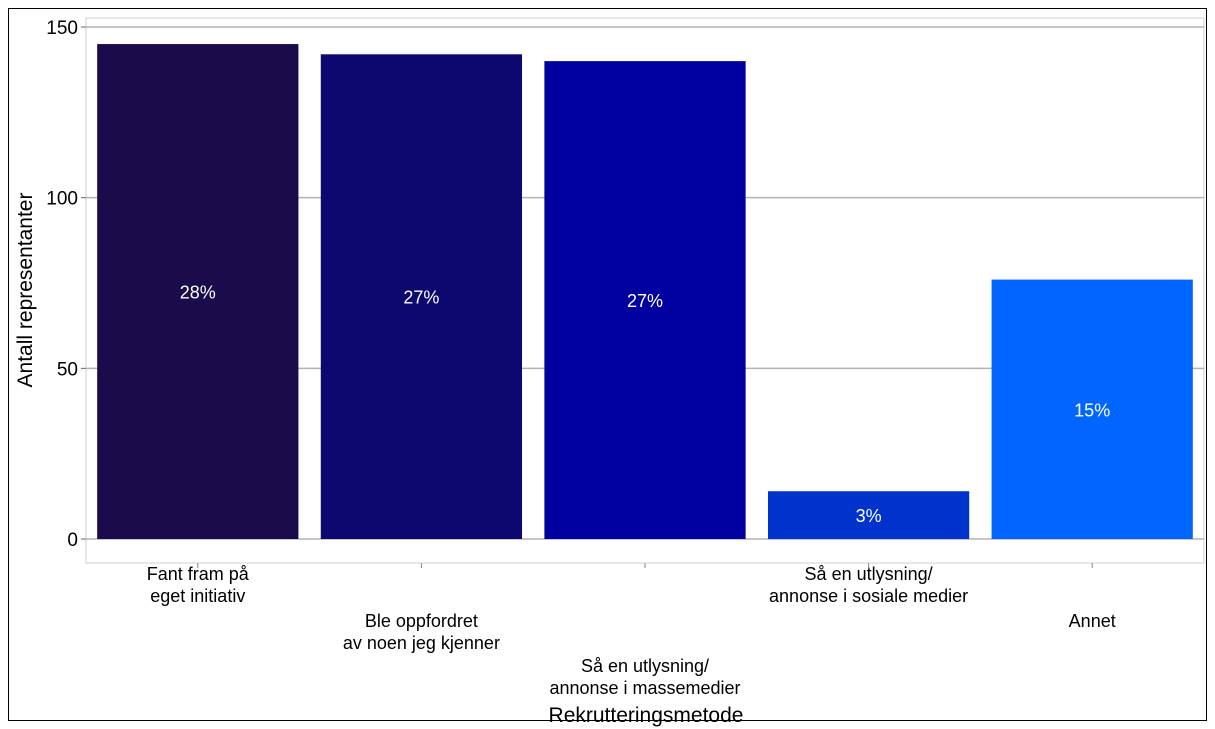  What do you see at coordinates (868, 585) in the screenshot?
I see `x-tick-label: Så en utlysning/annonse i sosiale medier` at bounding box center [868, 585].